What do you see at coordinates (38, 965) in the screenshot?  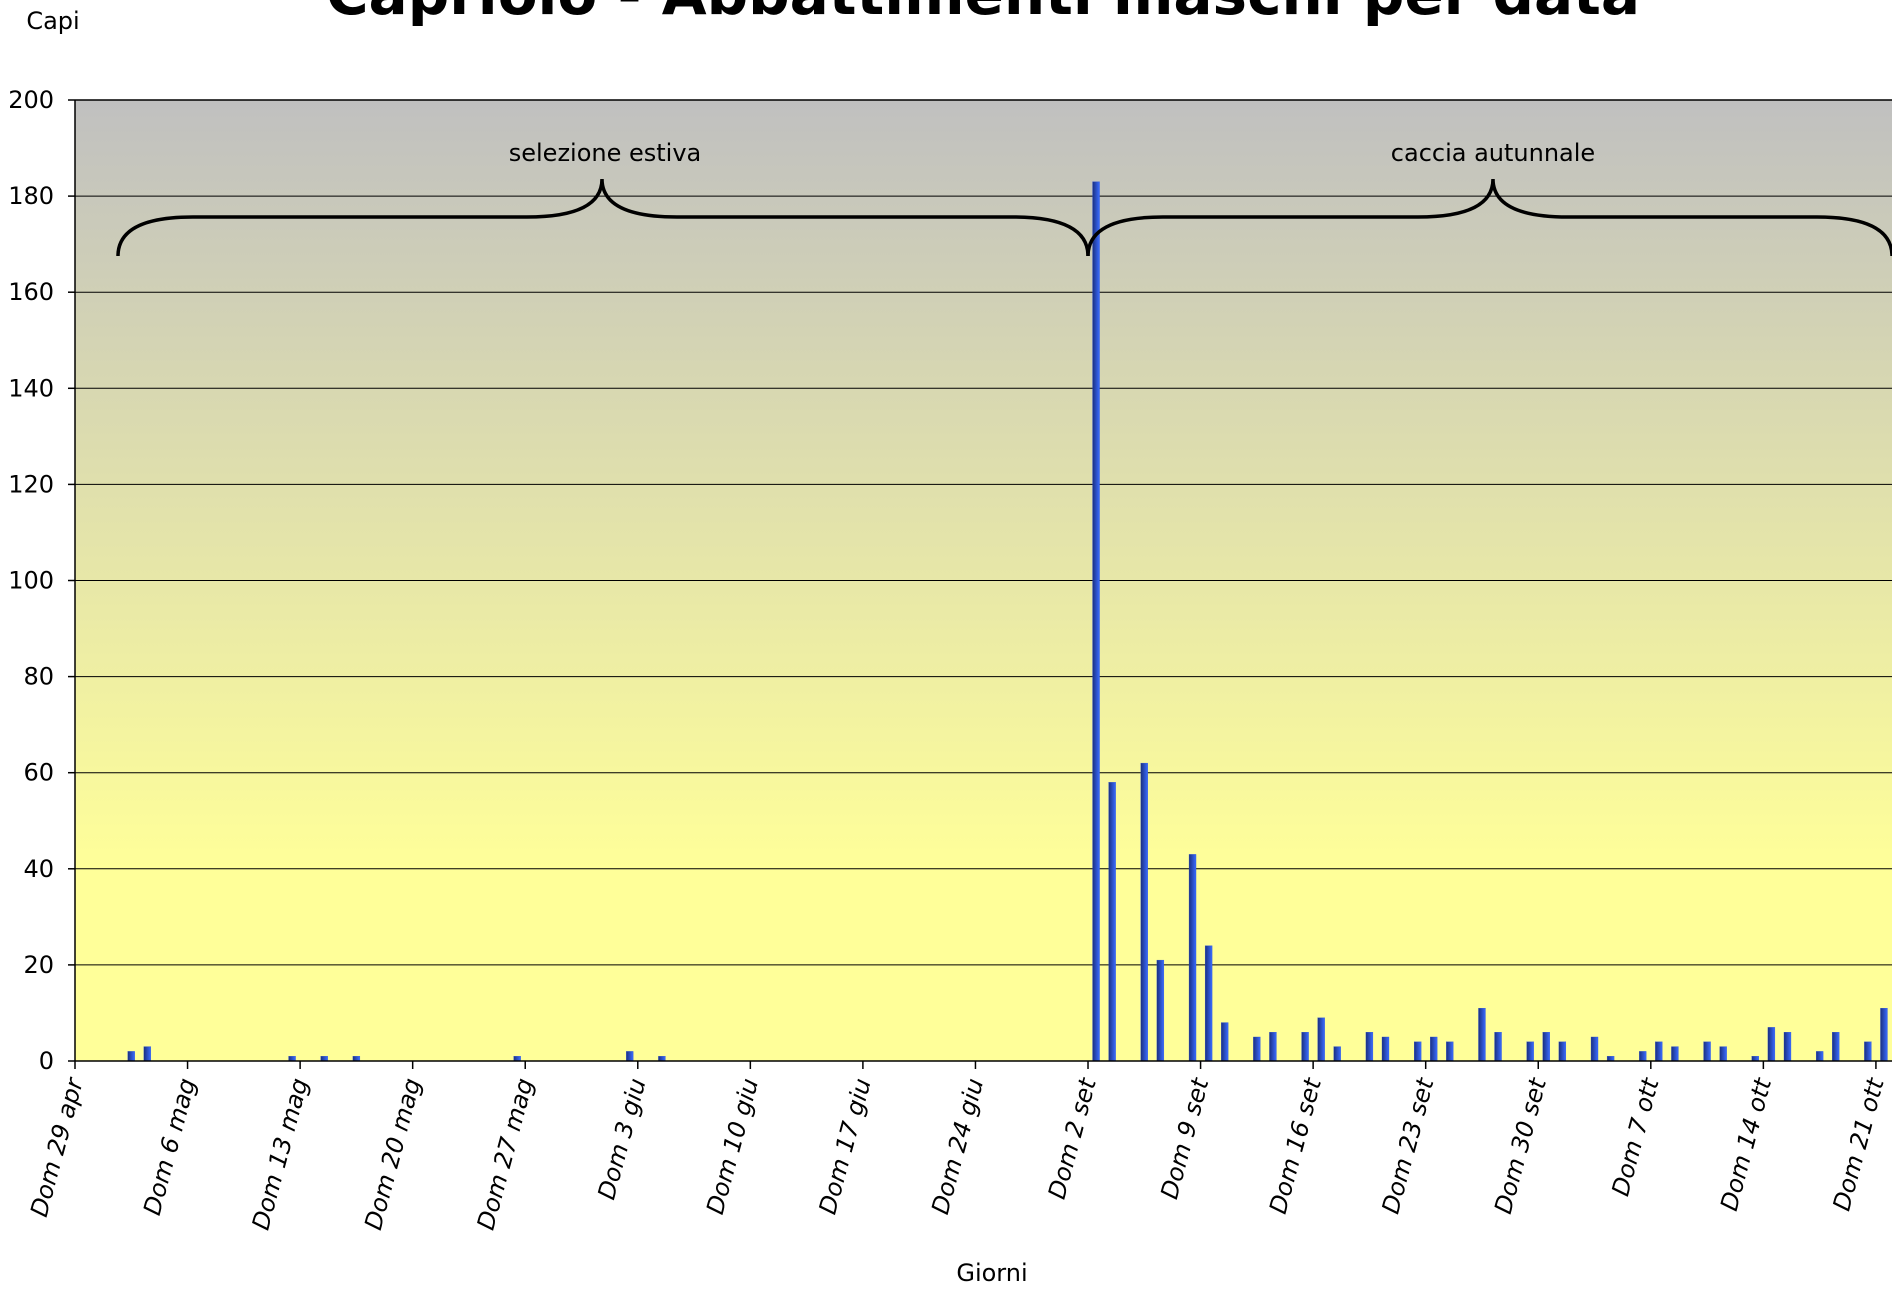 I see `y-tick-label: 20` at bounding box center [38, 965].